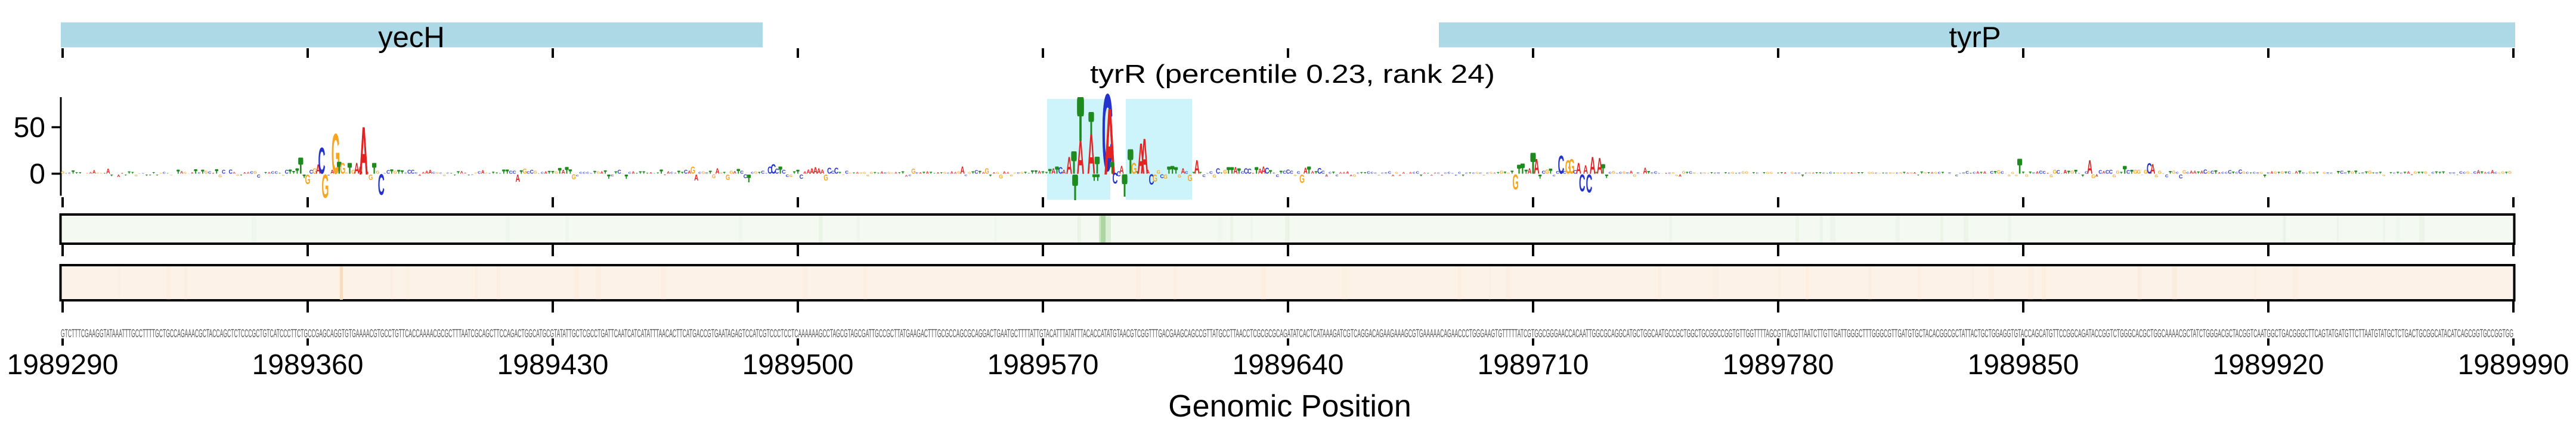 This screenshot has height=429, width=2576. Describe the element at coordinates (37, 174) in the screenshot. I see `svg-text: 0` at that location.